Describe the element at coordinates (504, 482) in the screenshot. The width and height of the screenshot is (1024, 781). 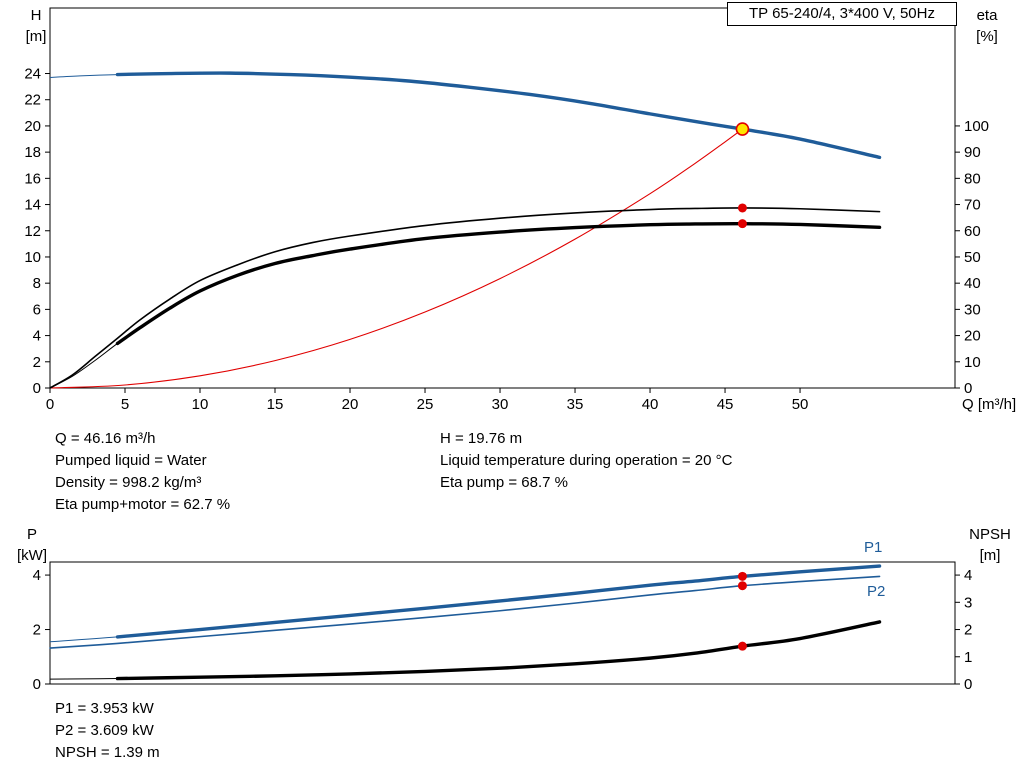
I see `duty-info-eta-pump: Eta pump = 68.7 %` at that location.